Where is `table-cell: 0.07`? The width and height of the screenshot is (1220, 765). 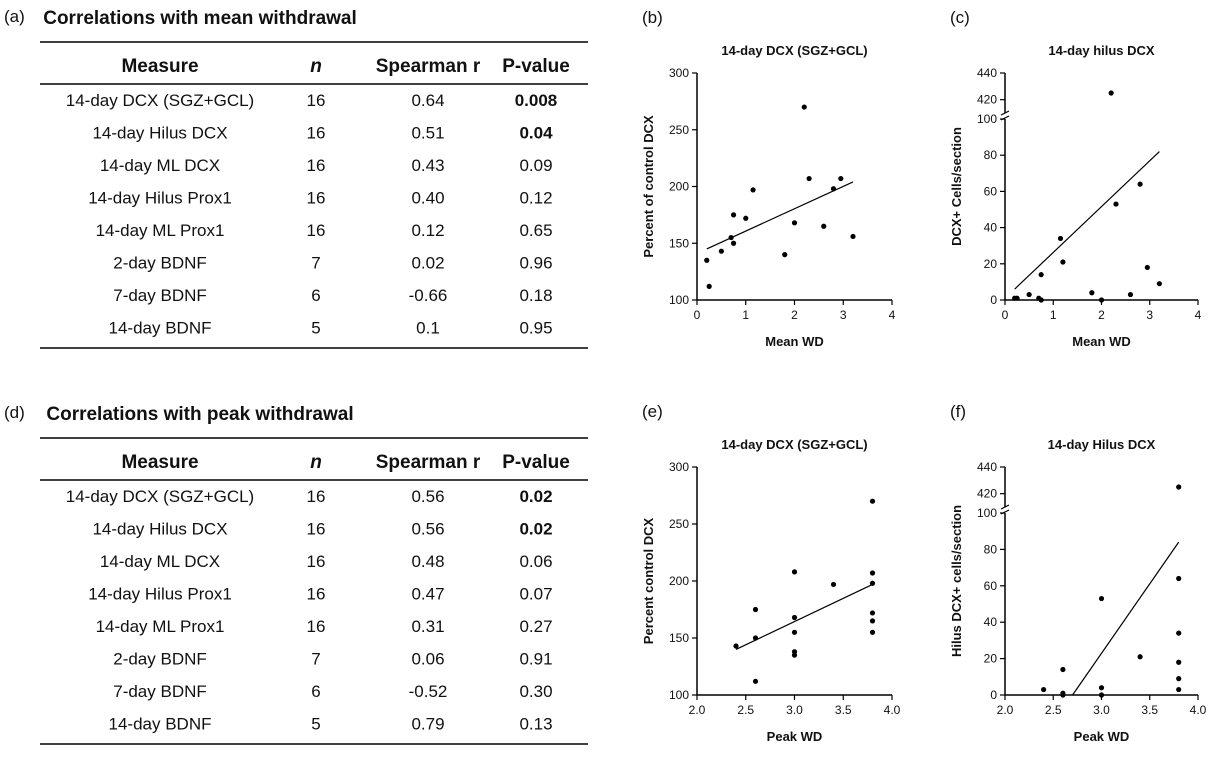 table-cell: 0.07 is located at coordinates (535, 594).